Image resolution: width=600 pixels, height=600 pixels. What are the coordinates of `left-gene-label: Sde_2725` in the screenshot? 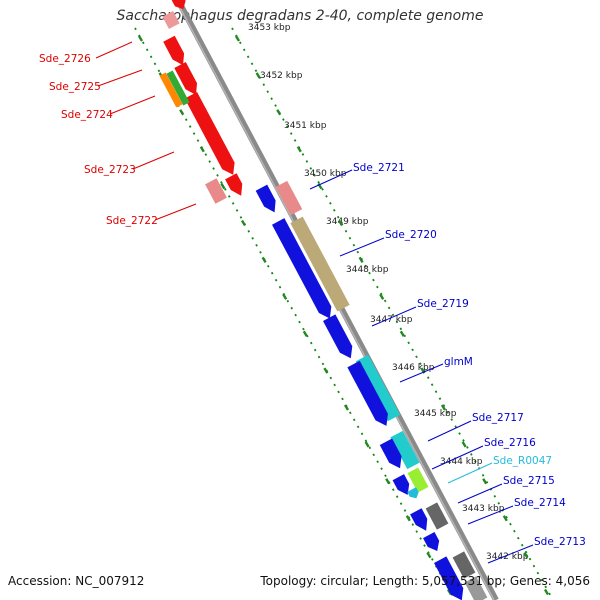 It's located at (75, 87).